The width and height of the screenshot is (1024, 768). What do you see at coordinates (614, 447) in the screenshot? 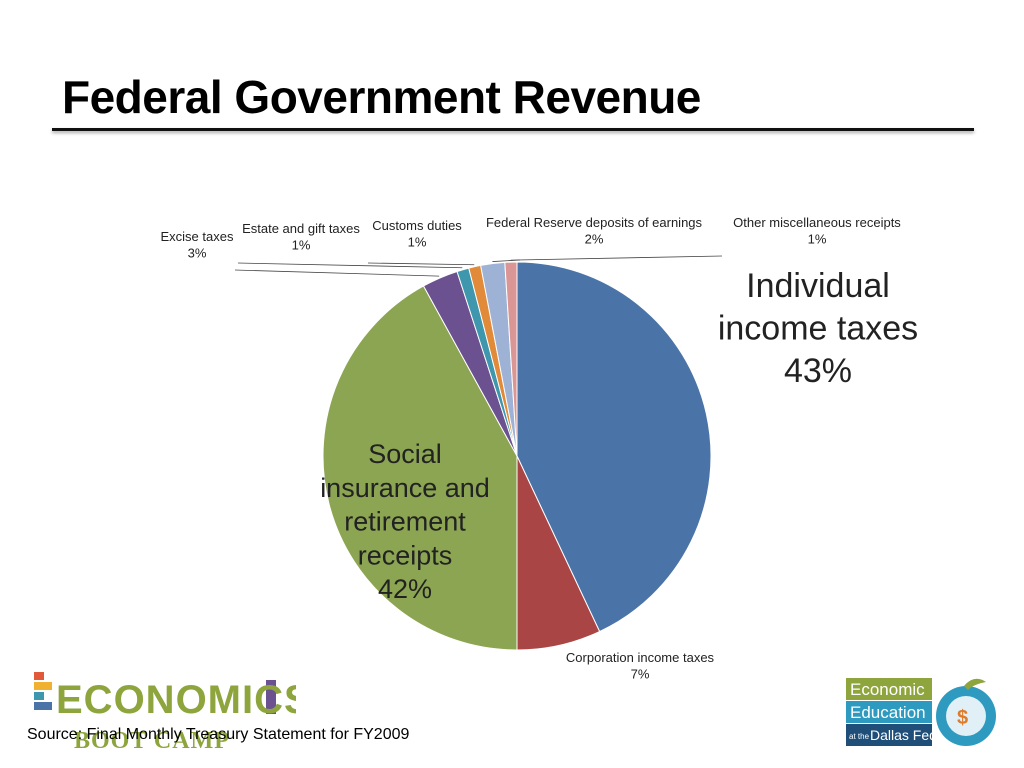
I see `pie-slice-individual-income-taxes` at bounding box center [614, 447].